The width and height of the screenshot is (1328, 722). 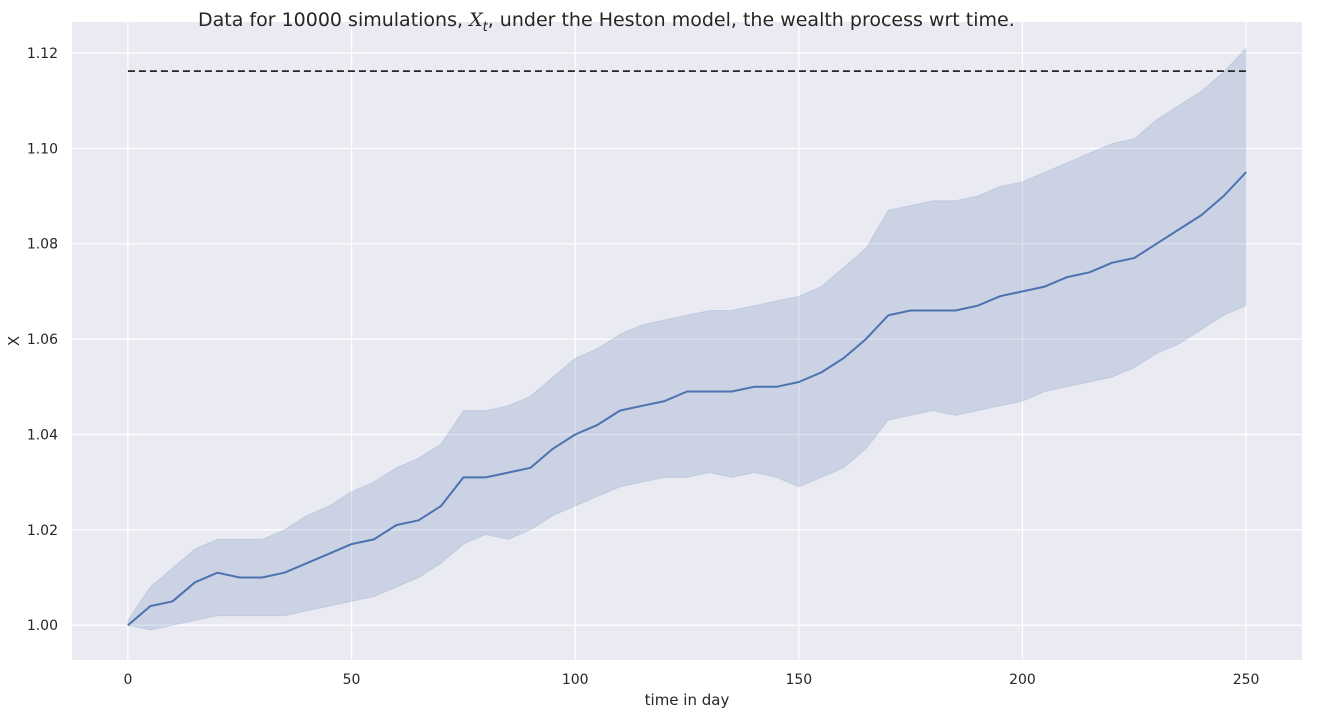 I want to click on y-tick-labels: 1.00 1.02 1.04 1.06 1.08 1.10 1.12, so click(x=42, y=340).